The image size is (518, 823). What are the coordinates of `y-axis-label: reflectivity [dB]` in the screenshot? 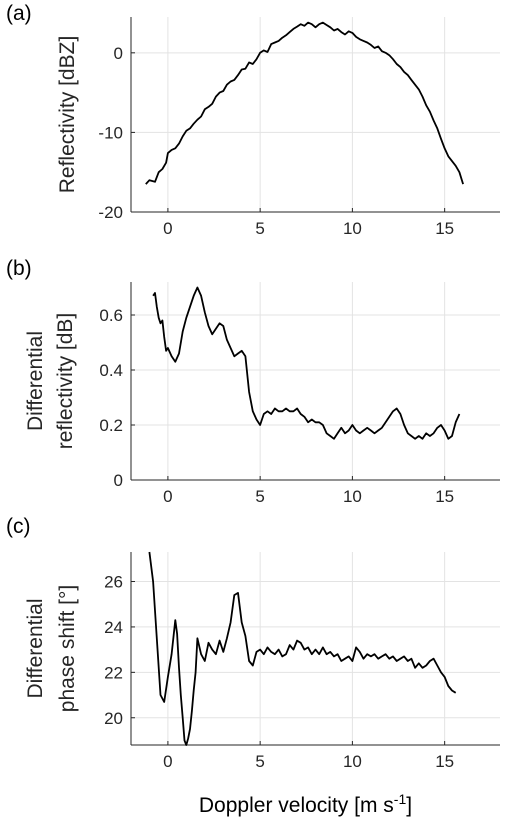 It's located at (65, 381).